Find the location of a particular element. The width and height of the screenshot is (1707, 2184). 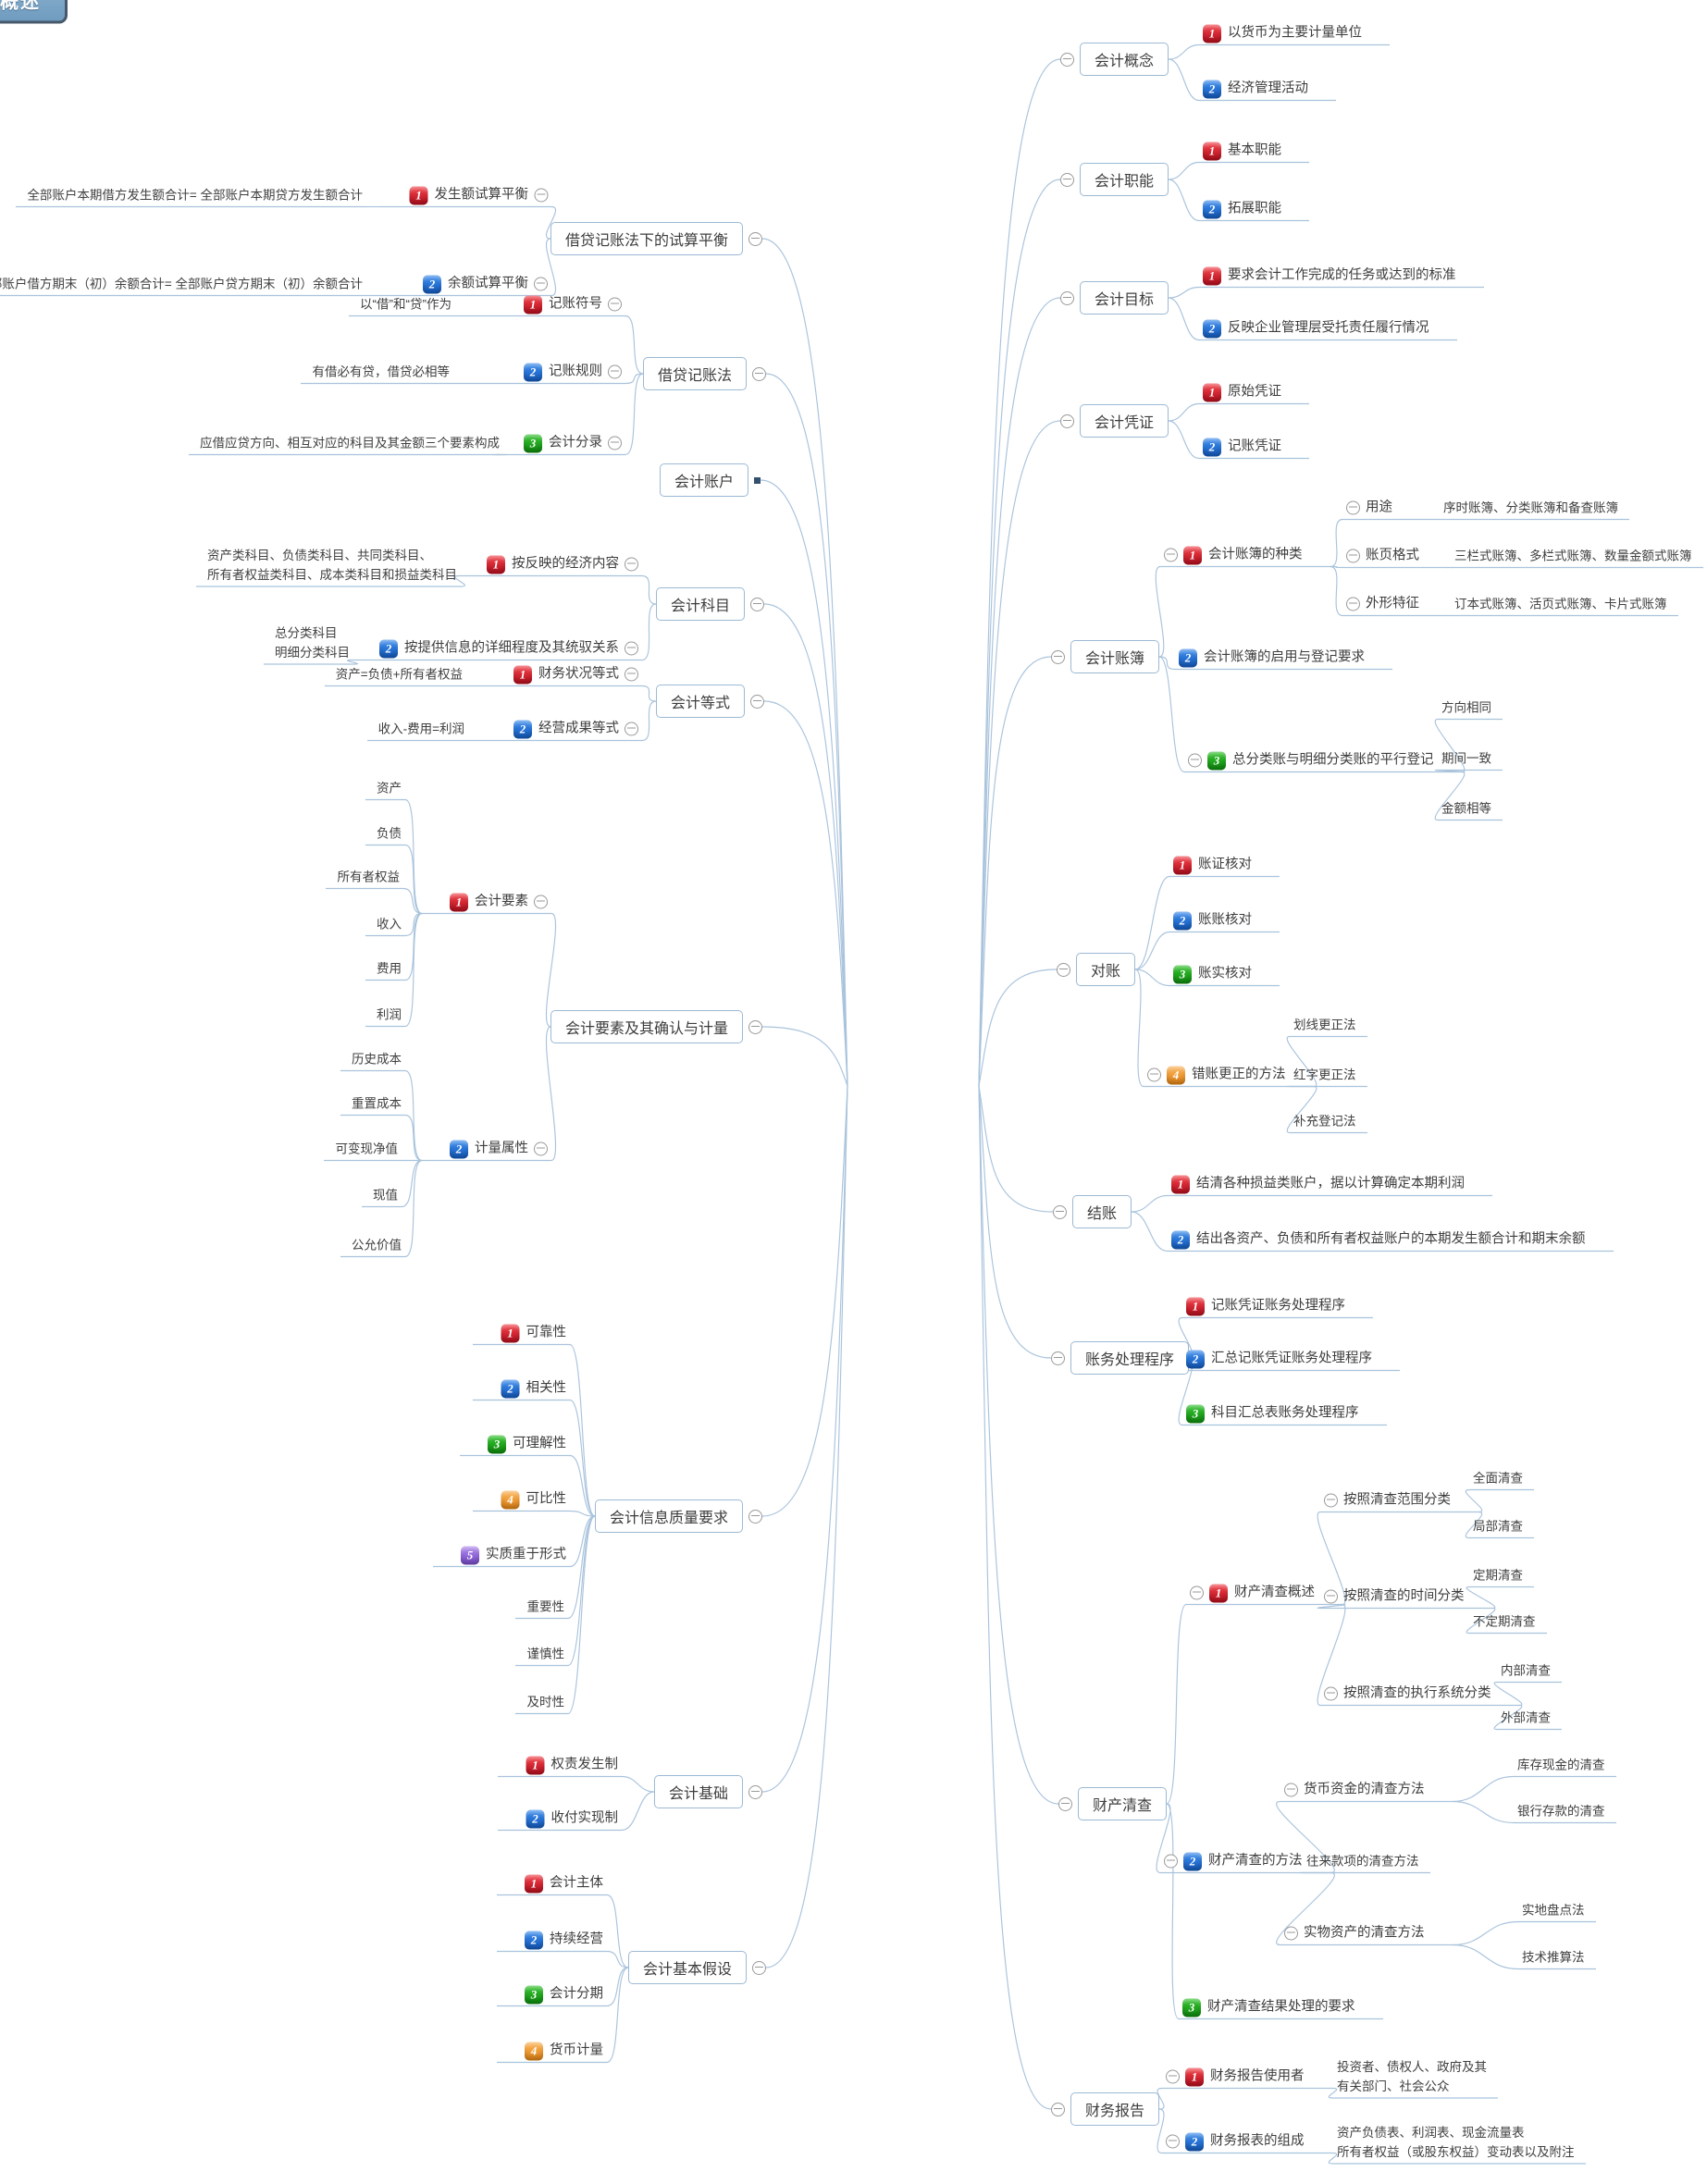

item-node: 货币资金的清查方法 is located at coordinates (1354, 1790).